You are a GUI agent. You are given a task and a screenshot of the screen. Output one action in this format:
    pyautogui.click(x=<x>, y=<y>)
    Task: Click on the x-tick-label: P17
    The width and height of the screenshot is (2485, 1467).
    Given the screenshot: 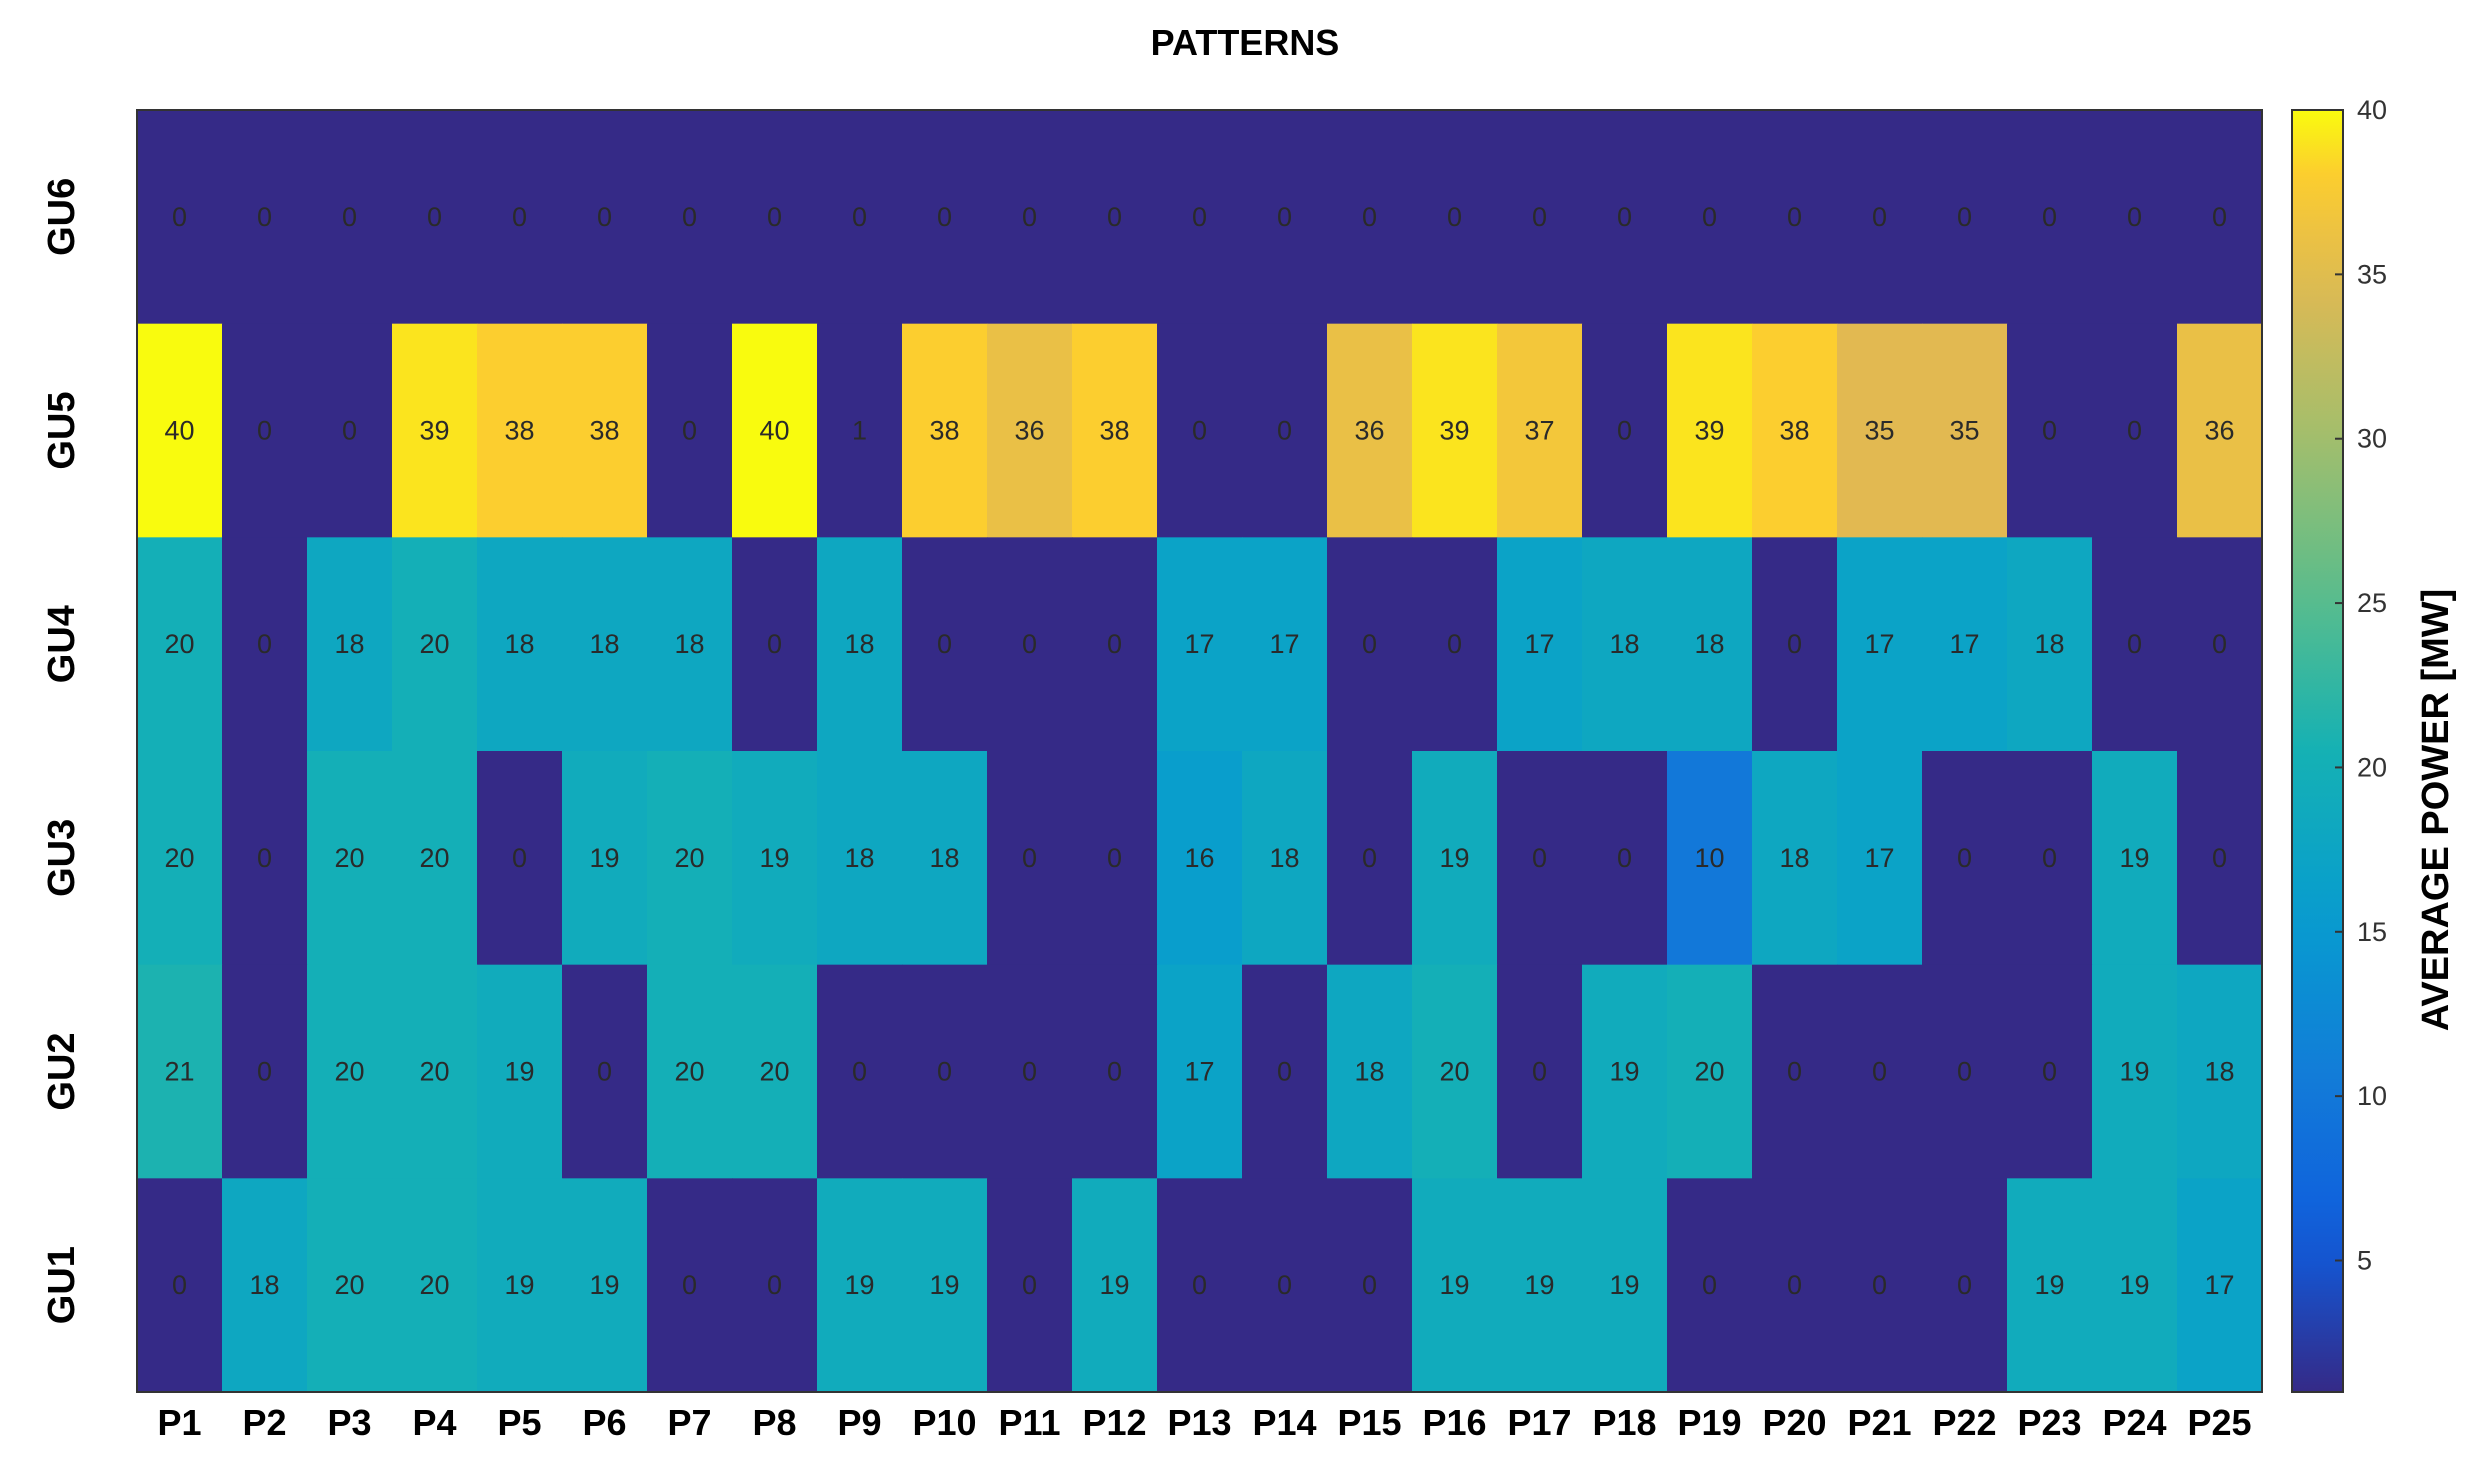 What is the action you would take?
    pyautogui.click(x=1539, y=1422)
    